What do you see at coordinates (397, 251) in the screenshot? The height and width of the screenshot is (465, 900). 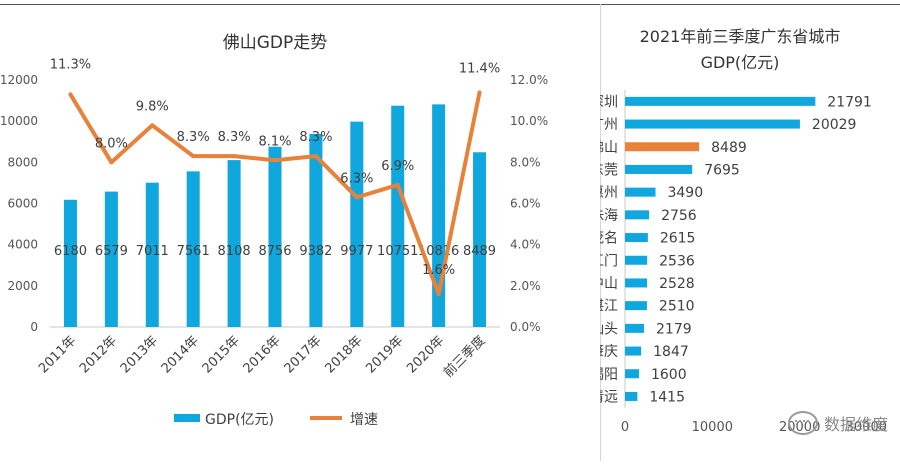 I see `gdp-bar-value-label: 10751` at bounding box center [397, 251].